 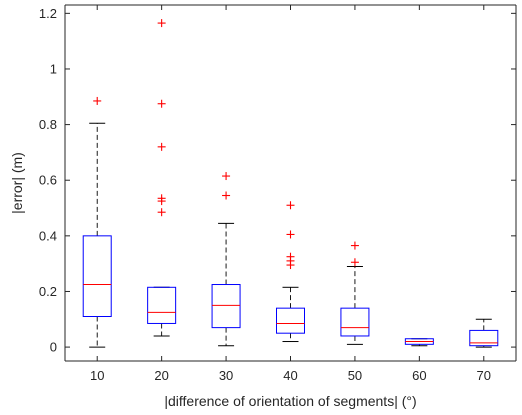 What do you see at coordinates (484, 375) in the screenshot?
I see `x-tick-label: 70` at bounding box center [484, 375].